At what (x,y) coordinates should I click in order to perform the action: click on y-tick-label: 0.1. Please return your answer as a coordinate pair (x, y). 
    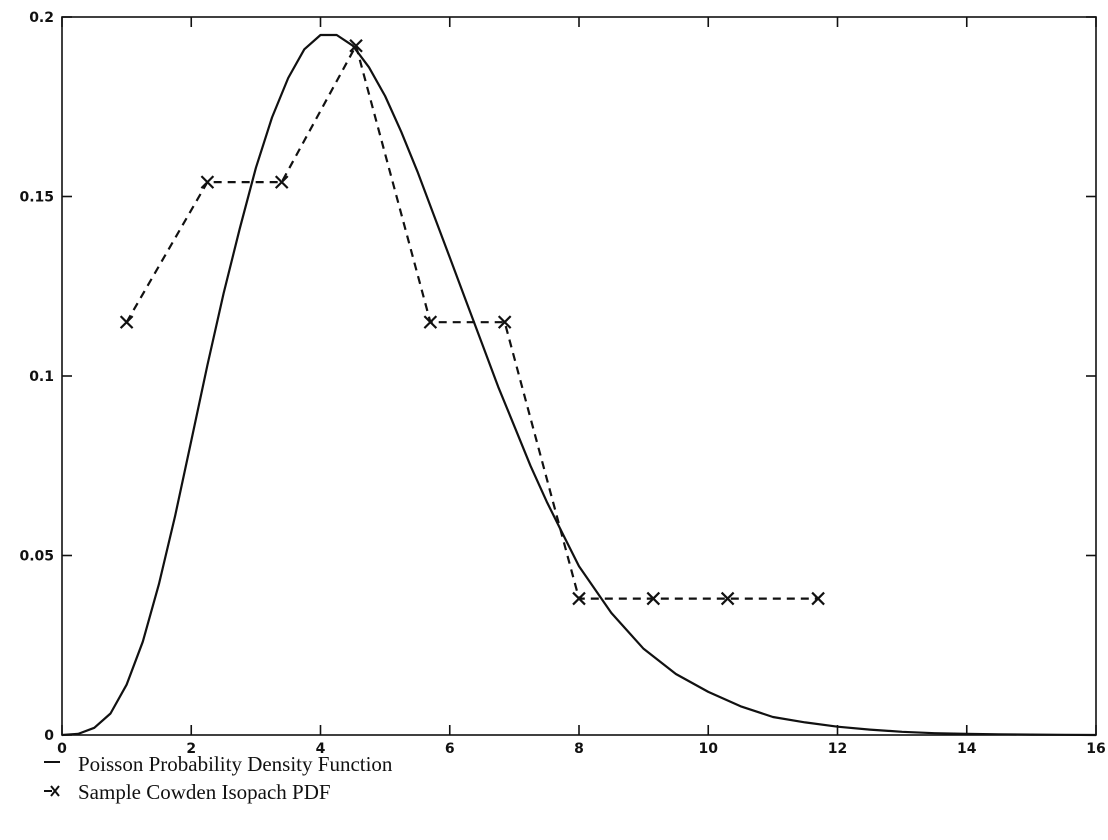
    Looking at the image, I should click on (41, 377).